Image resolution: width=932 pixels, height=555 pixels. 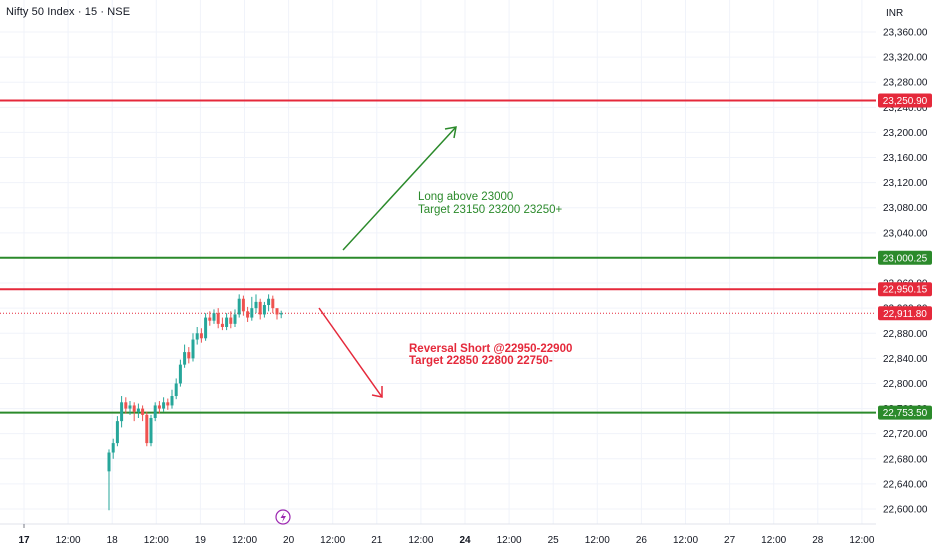 I want to click on lightning-bolt, so click(x=283, y=517).